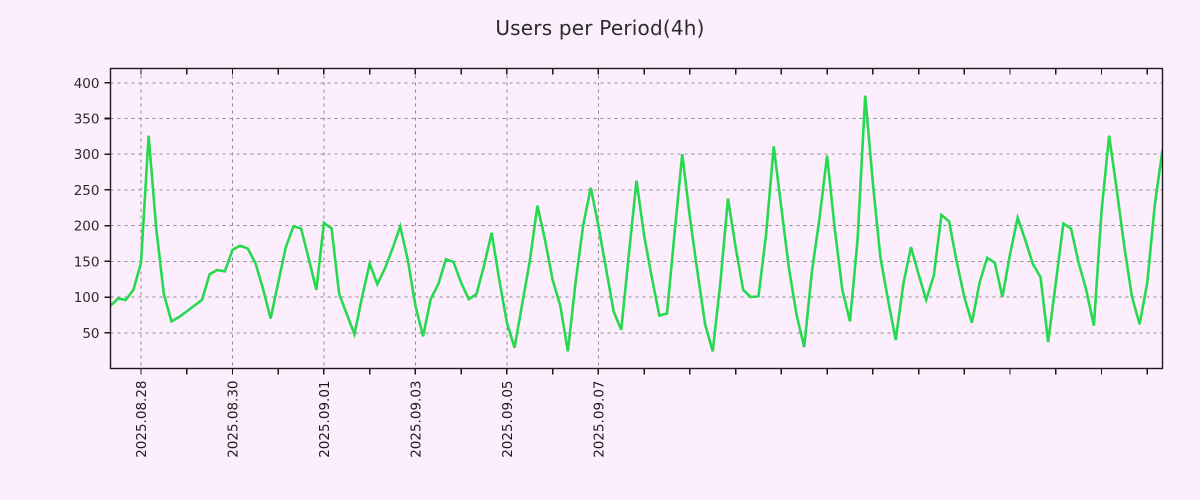 This screenshot has height=500, width=1200. I want to click on chart-title: Users per Period(4h), so click(600, 28).